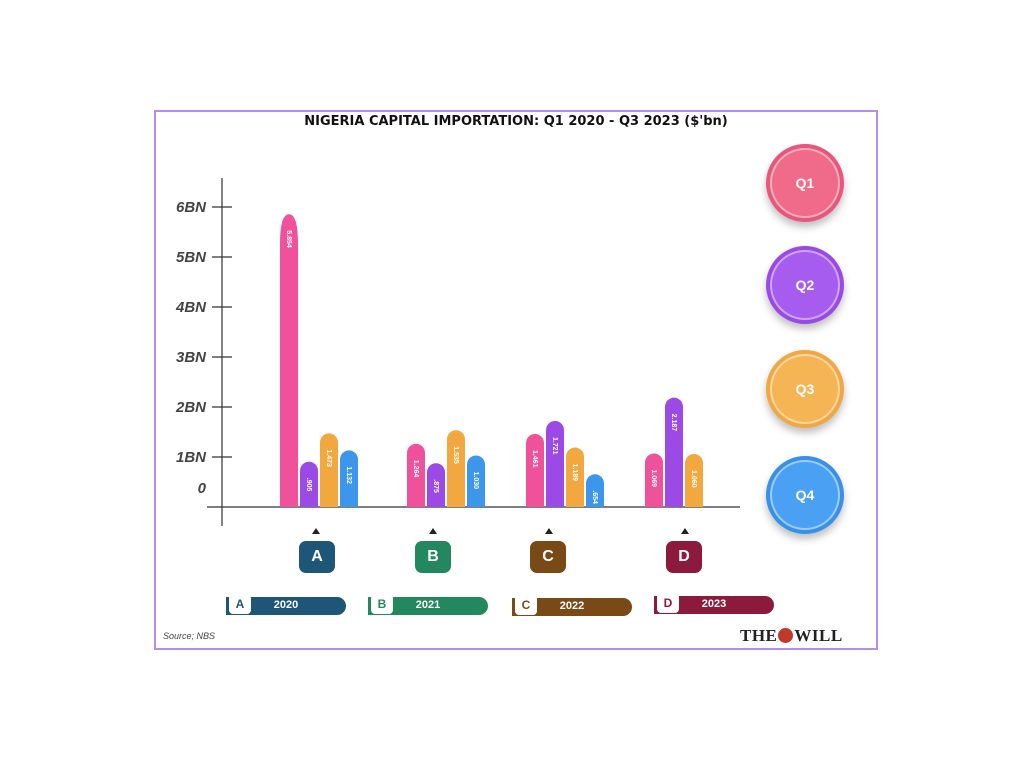 The width and height of the screenshot is (1024, 760). What do you see at coordinates (202, 488) in the screenshot?
I see `y-tick-label-0: 0` at bounding box center [202, 488].